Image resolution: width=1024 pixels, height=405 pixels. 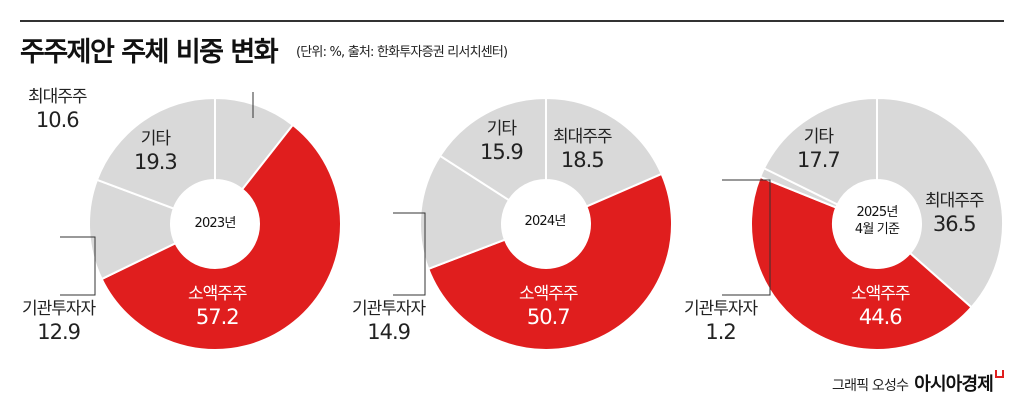 What do you see at coordinates (583, 149) in the screenshot?
I see `label-major-2024: 최대주주 18.5` at bounding box center [583, 149].